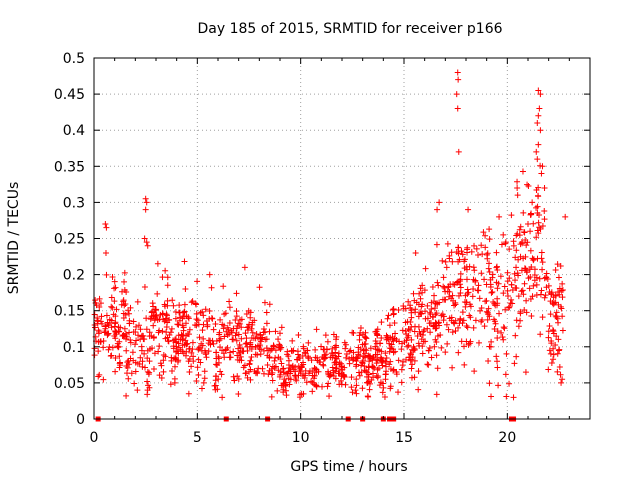 Image resolution: width=640 pixels, height=485 pixels. Describe the element at coordinates (80, 420) in the screenshot. I see `y-tick-label: 0` at that location.